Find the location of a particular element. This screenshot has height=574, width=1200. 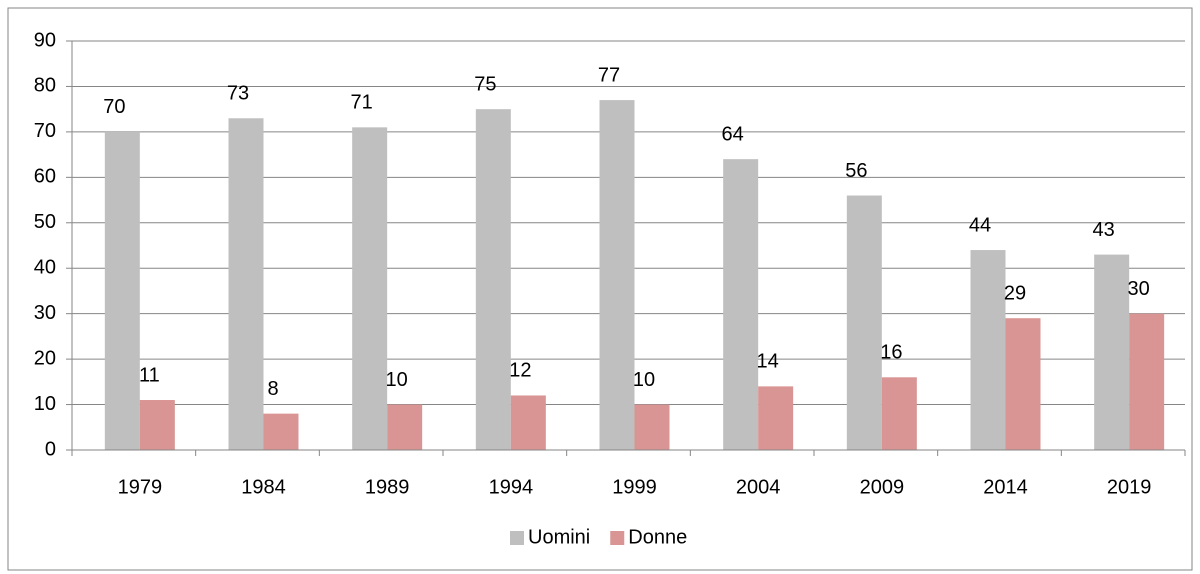

data-label: 75 is located at coordinates (485, 84).